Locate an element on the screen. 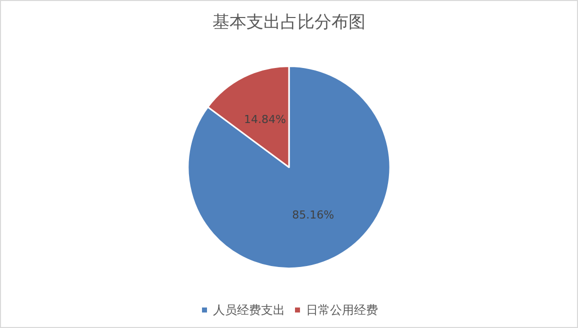 This screenshot has height=328, width=578. chart-title: 基本支出占比分布图 is located at coordinates (289, 22).